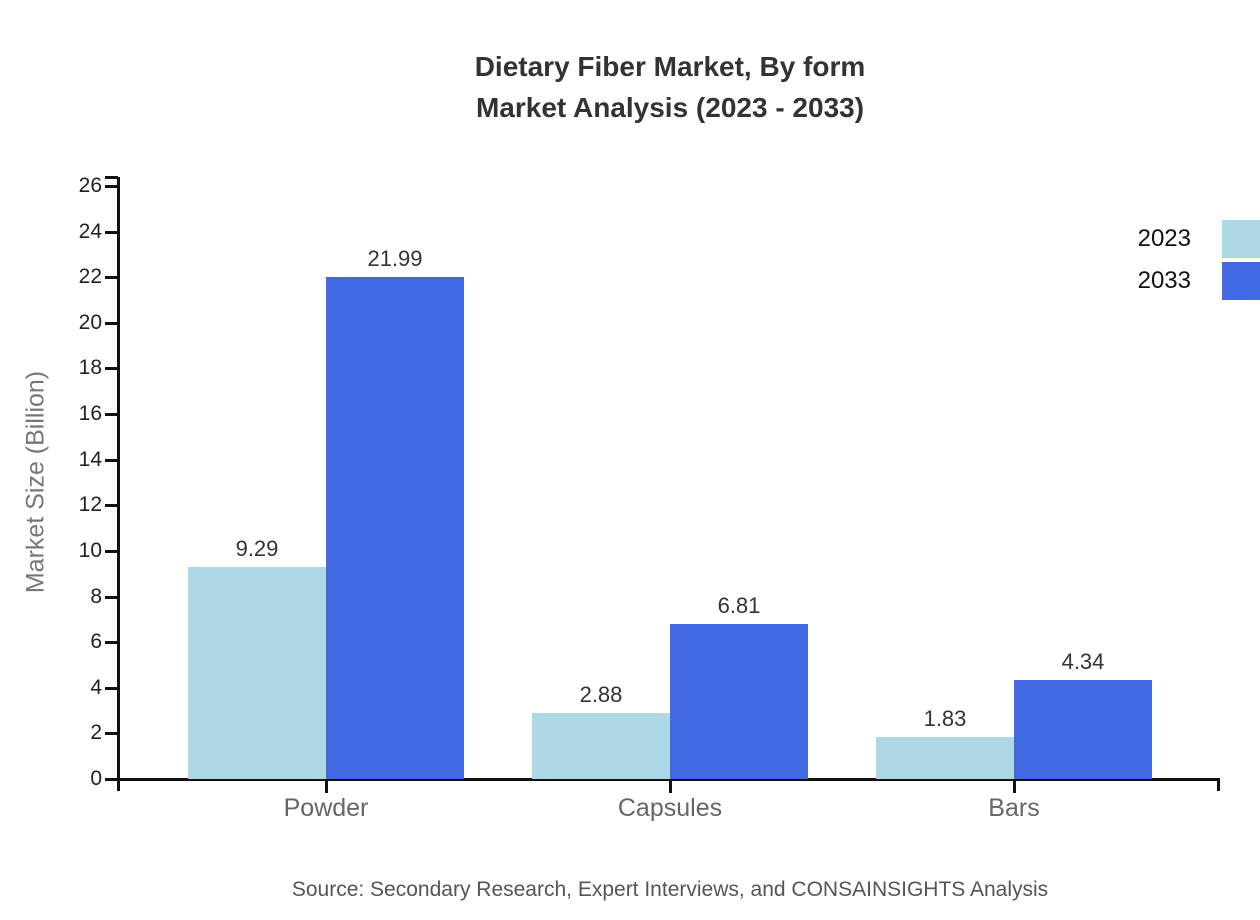 This screenshot has width=1260, height=920. What do you see at coordinates (1083, 661) in the screenshot?
I see `value-label-2033-bars: 4.34` at bounding box center [1083, 661].